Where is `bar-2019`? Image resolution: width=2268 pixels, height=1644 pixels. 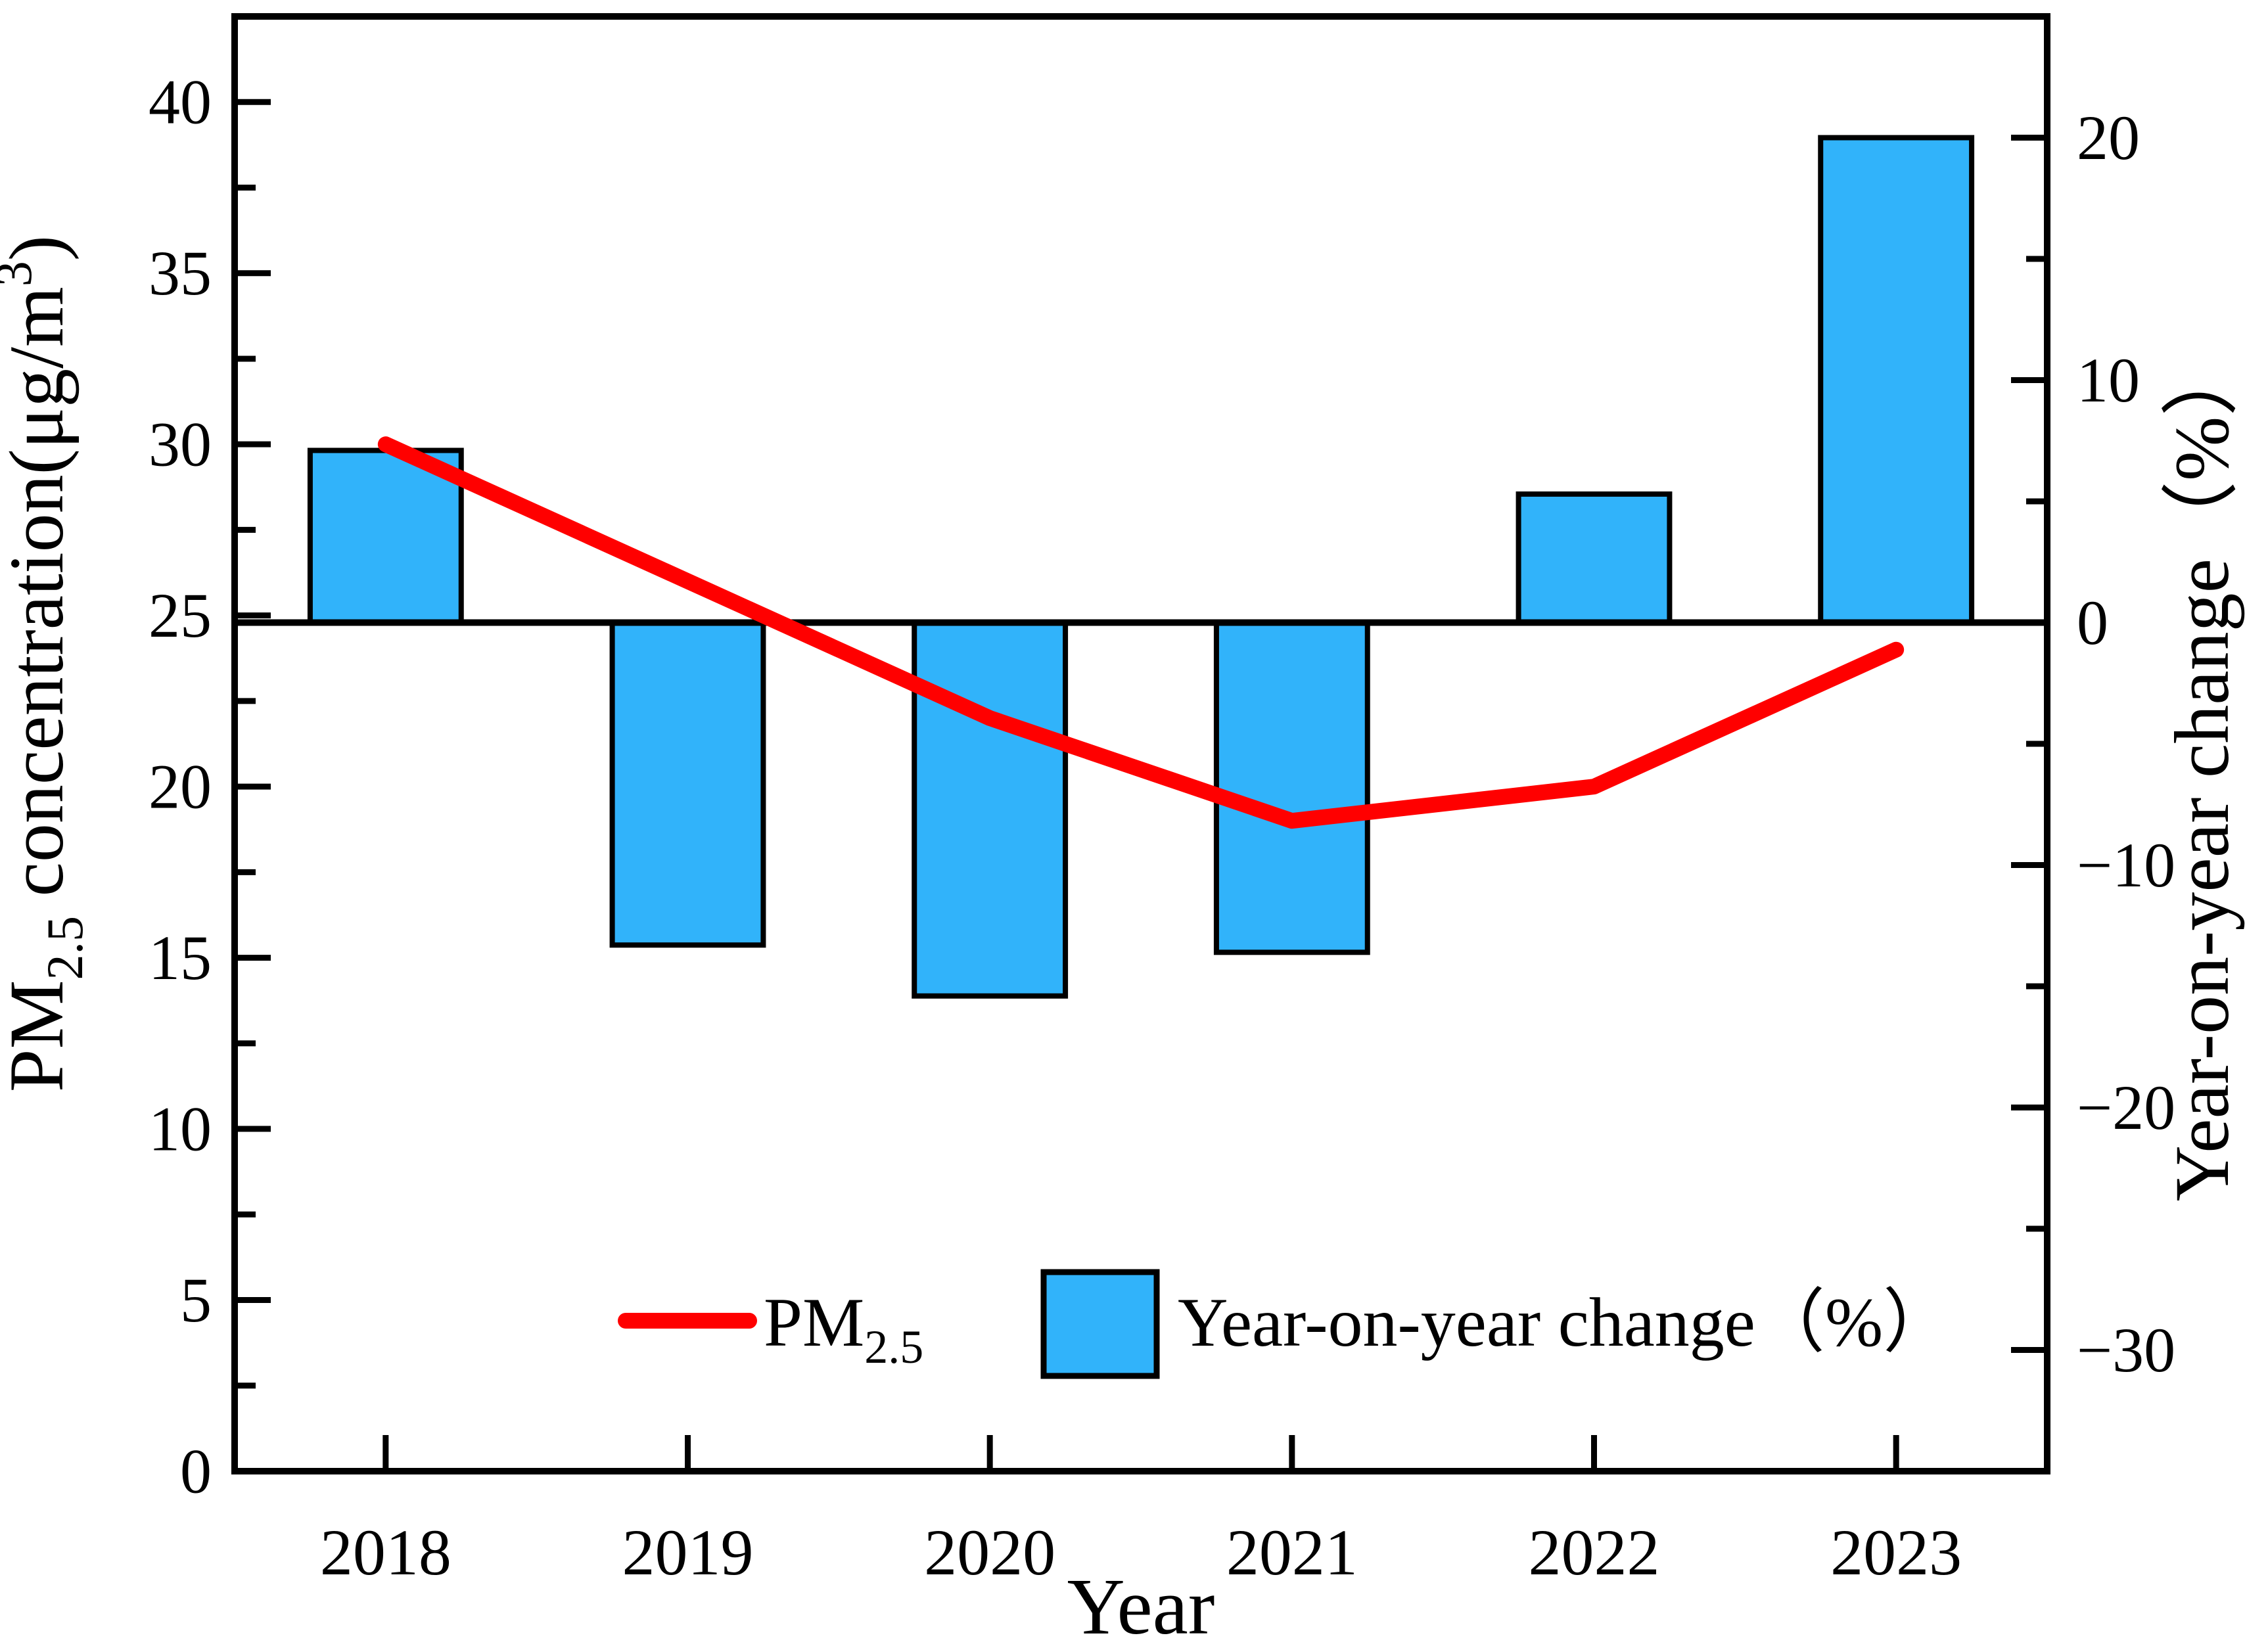 bar-2019 is located at coordinates (687, 784).